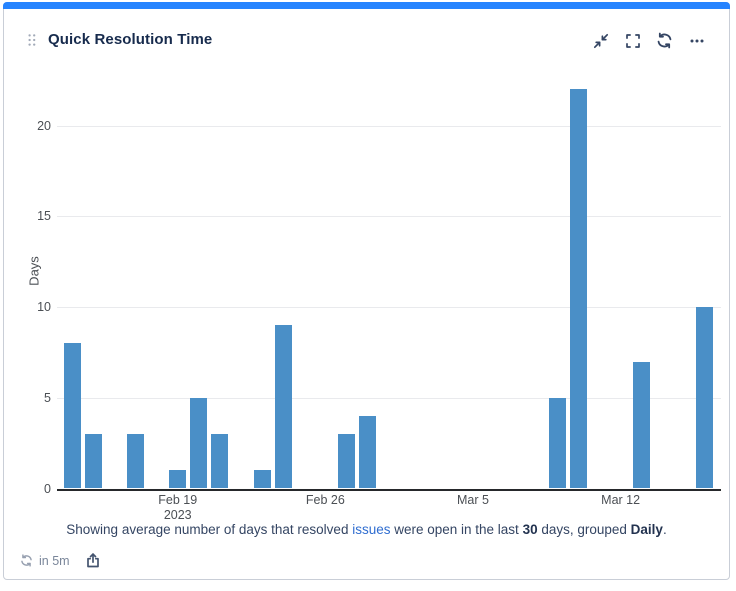 The height and width of the screenshot is (591, 736). I want to click on collapse-button, so click(600, 40).